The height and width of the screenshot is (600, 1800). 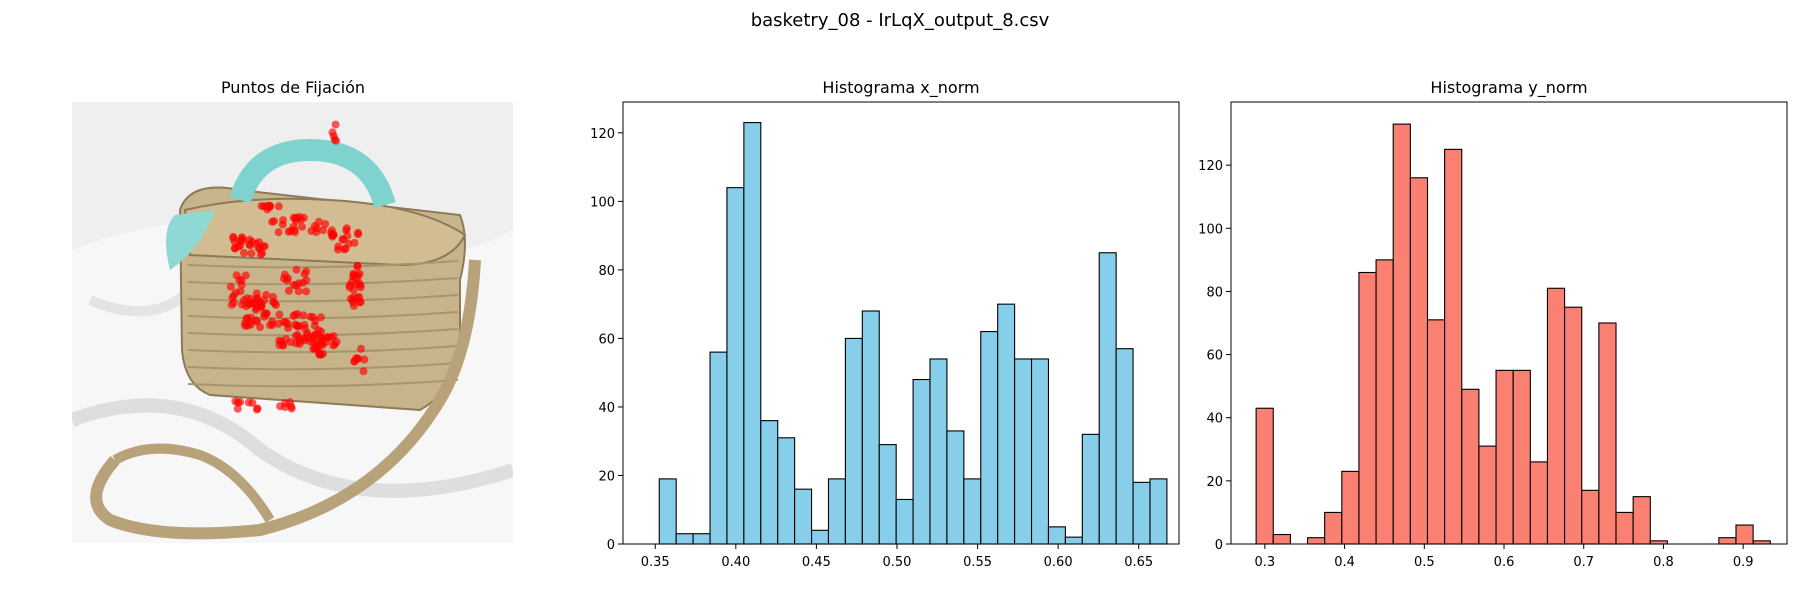 I want to click on x-tick-label: 0.6, so click(x=1504, y=562).